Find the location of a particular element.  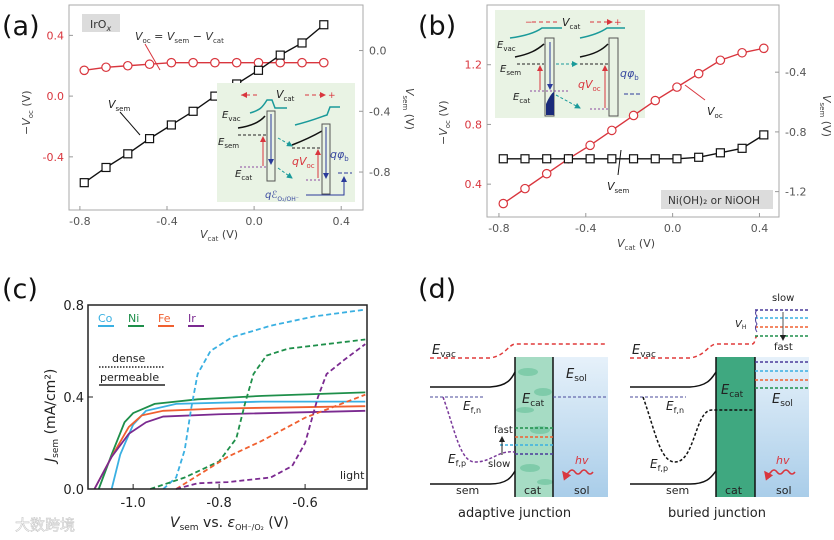

adaptive-efp-label: Ef,p is located at coordinates (457, 460).